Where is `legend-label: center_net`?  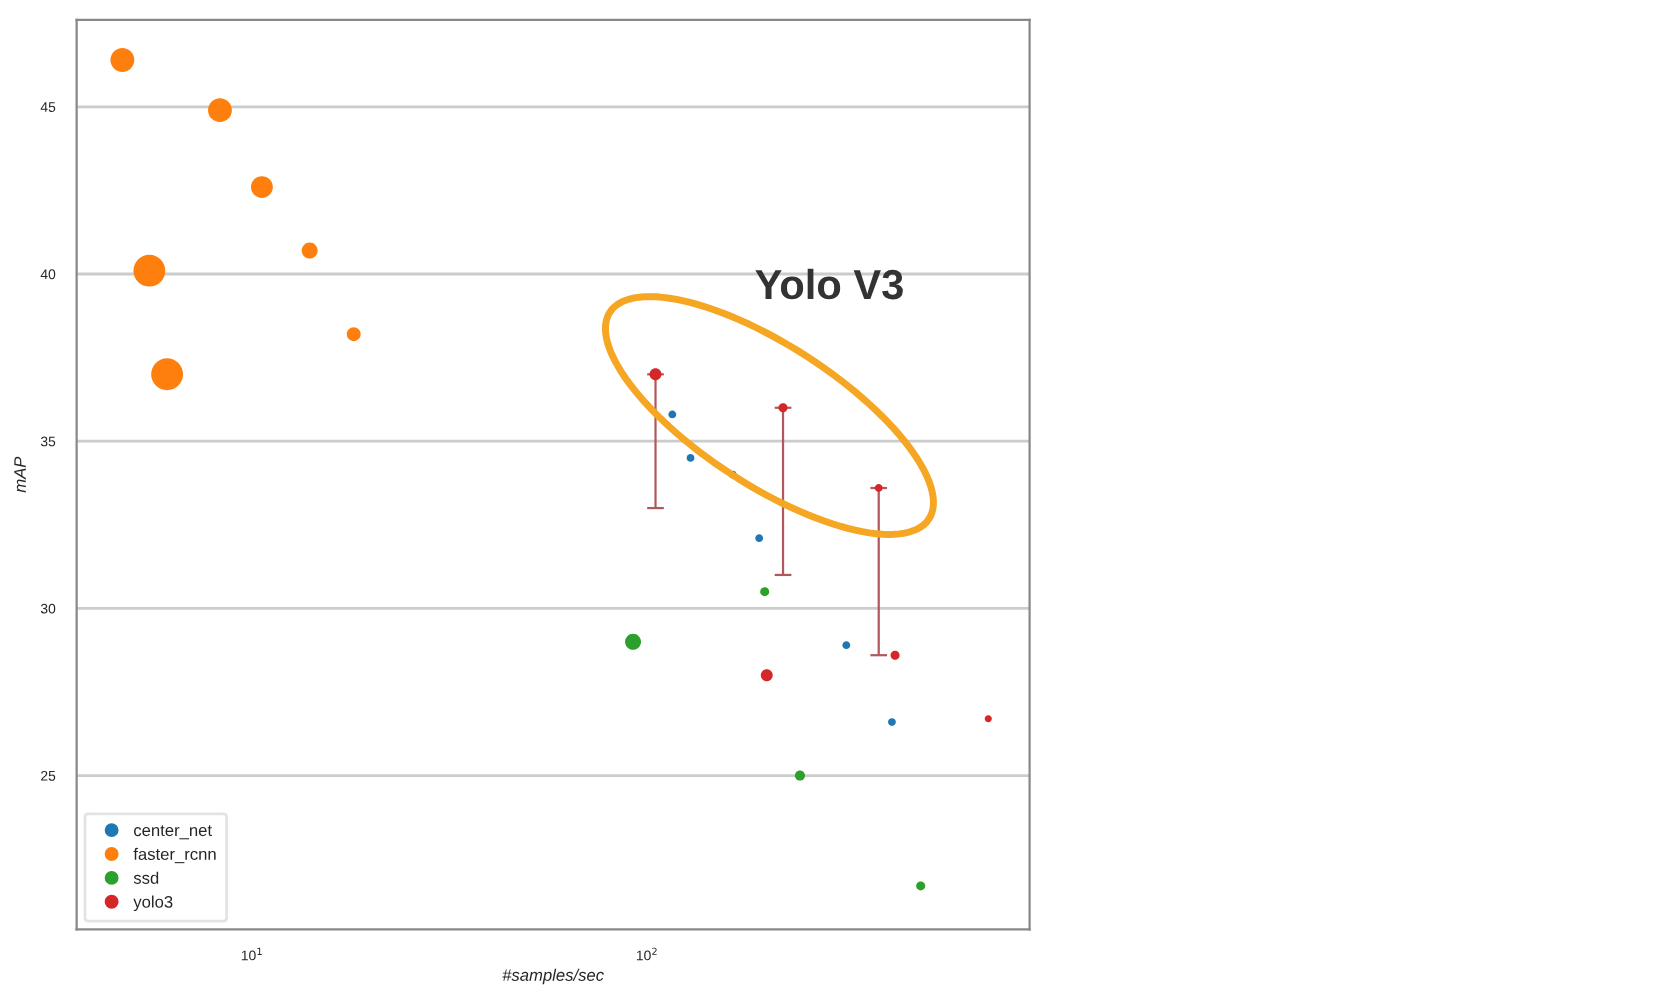
legend-label: center_net is located at coordinates (173, 832).